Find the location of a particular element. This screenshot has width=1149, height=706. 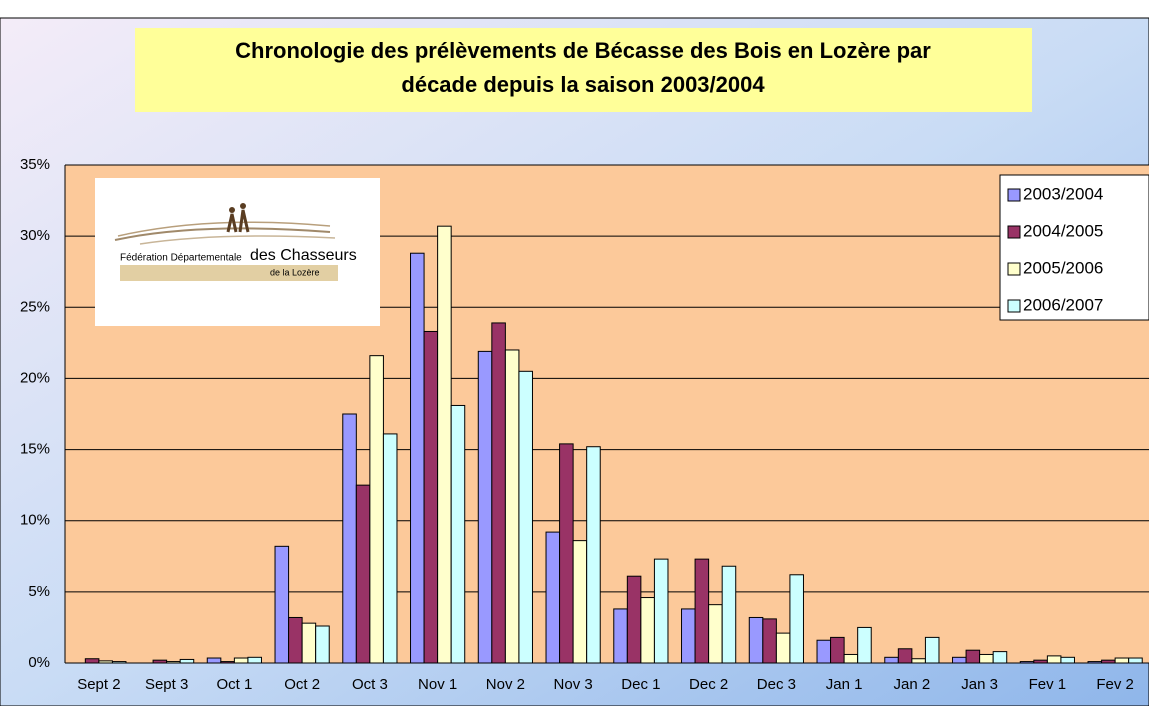

y-tick-label: 30% is located at coordinates (35, 235).